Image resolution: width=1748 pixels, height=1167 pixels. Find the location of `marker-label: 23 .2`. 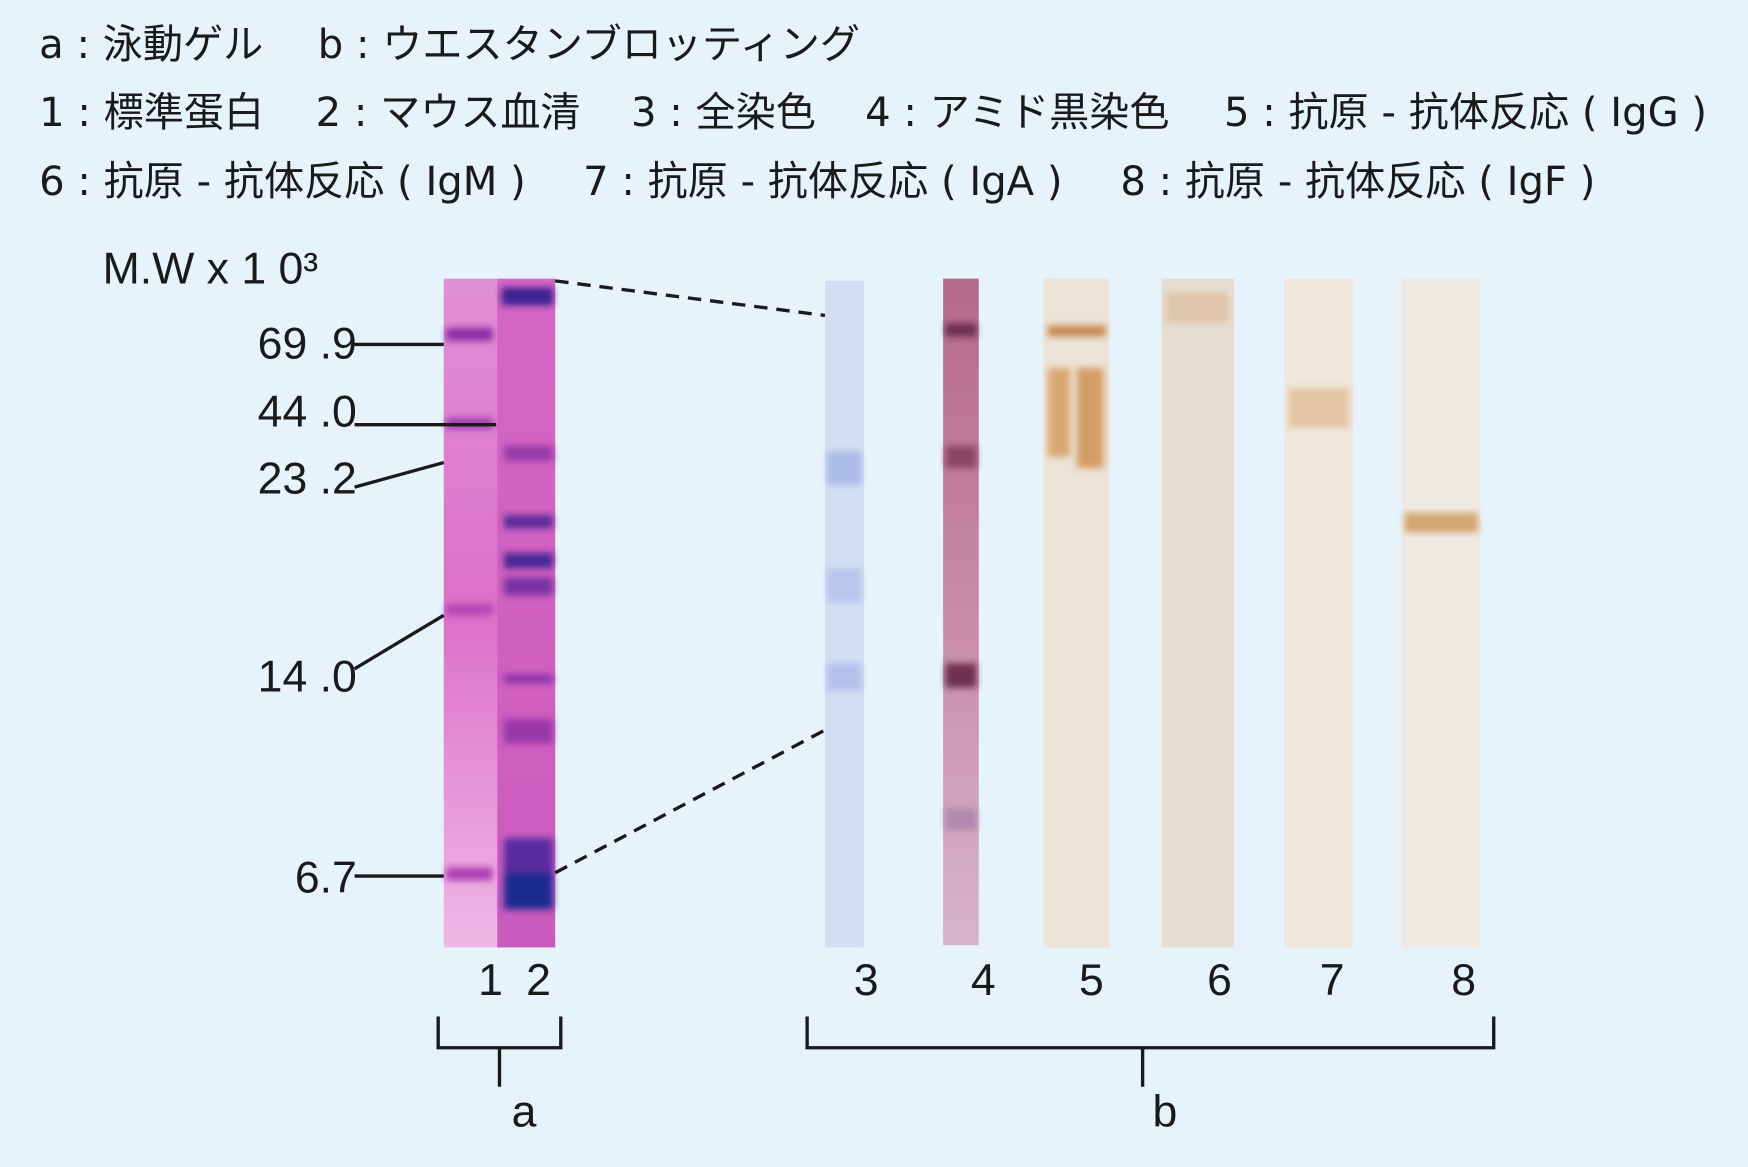

marker-label: 23 .2 is located at coordinates (307, 478).